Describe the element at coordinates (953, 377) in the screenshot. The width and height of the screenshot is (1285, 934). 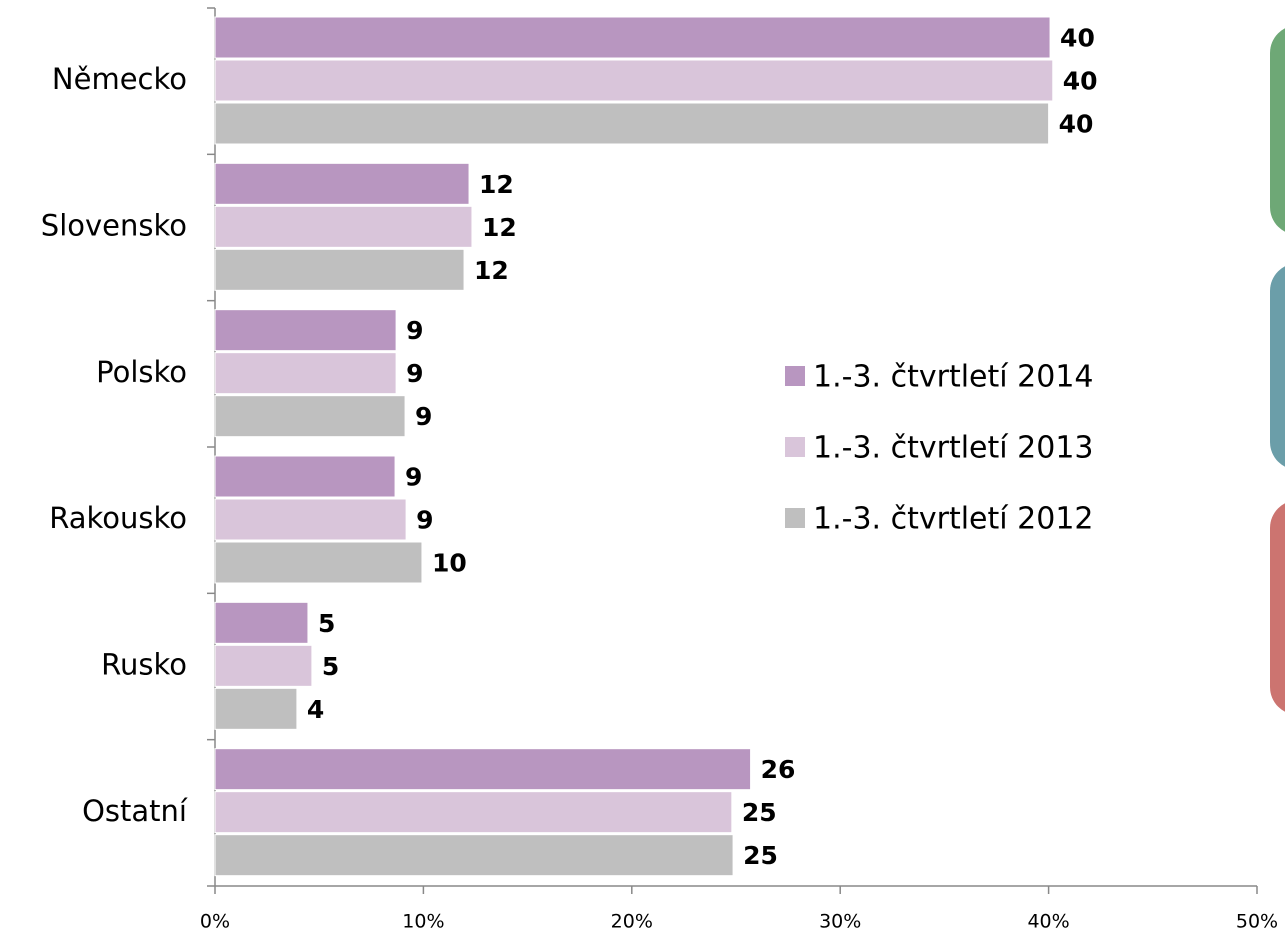
I see `legend-label: 1.-3. čtvrtletí 2014` at that location.